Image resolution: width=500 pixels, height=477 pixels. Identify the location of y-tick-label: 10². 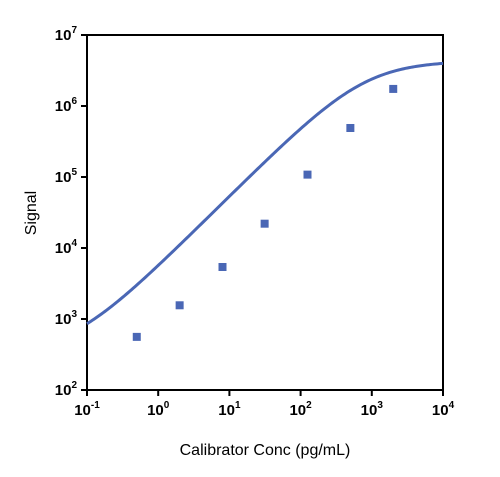
(66, 389).